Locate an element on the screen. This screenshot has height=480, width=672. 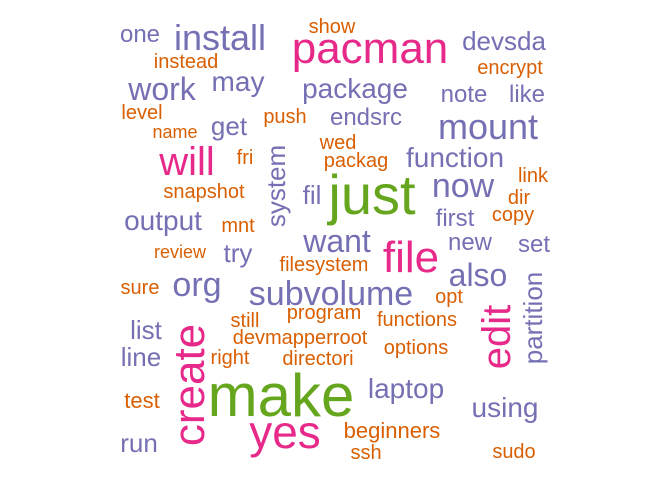
word-options: options is located at coordinates (416, 348).